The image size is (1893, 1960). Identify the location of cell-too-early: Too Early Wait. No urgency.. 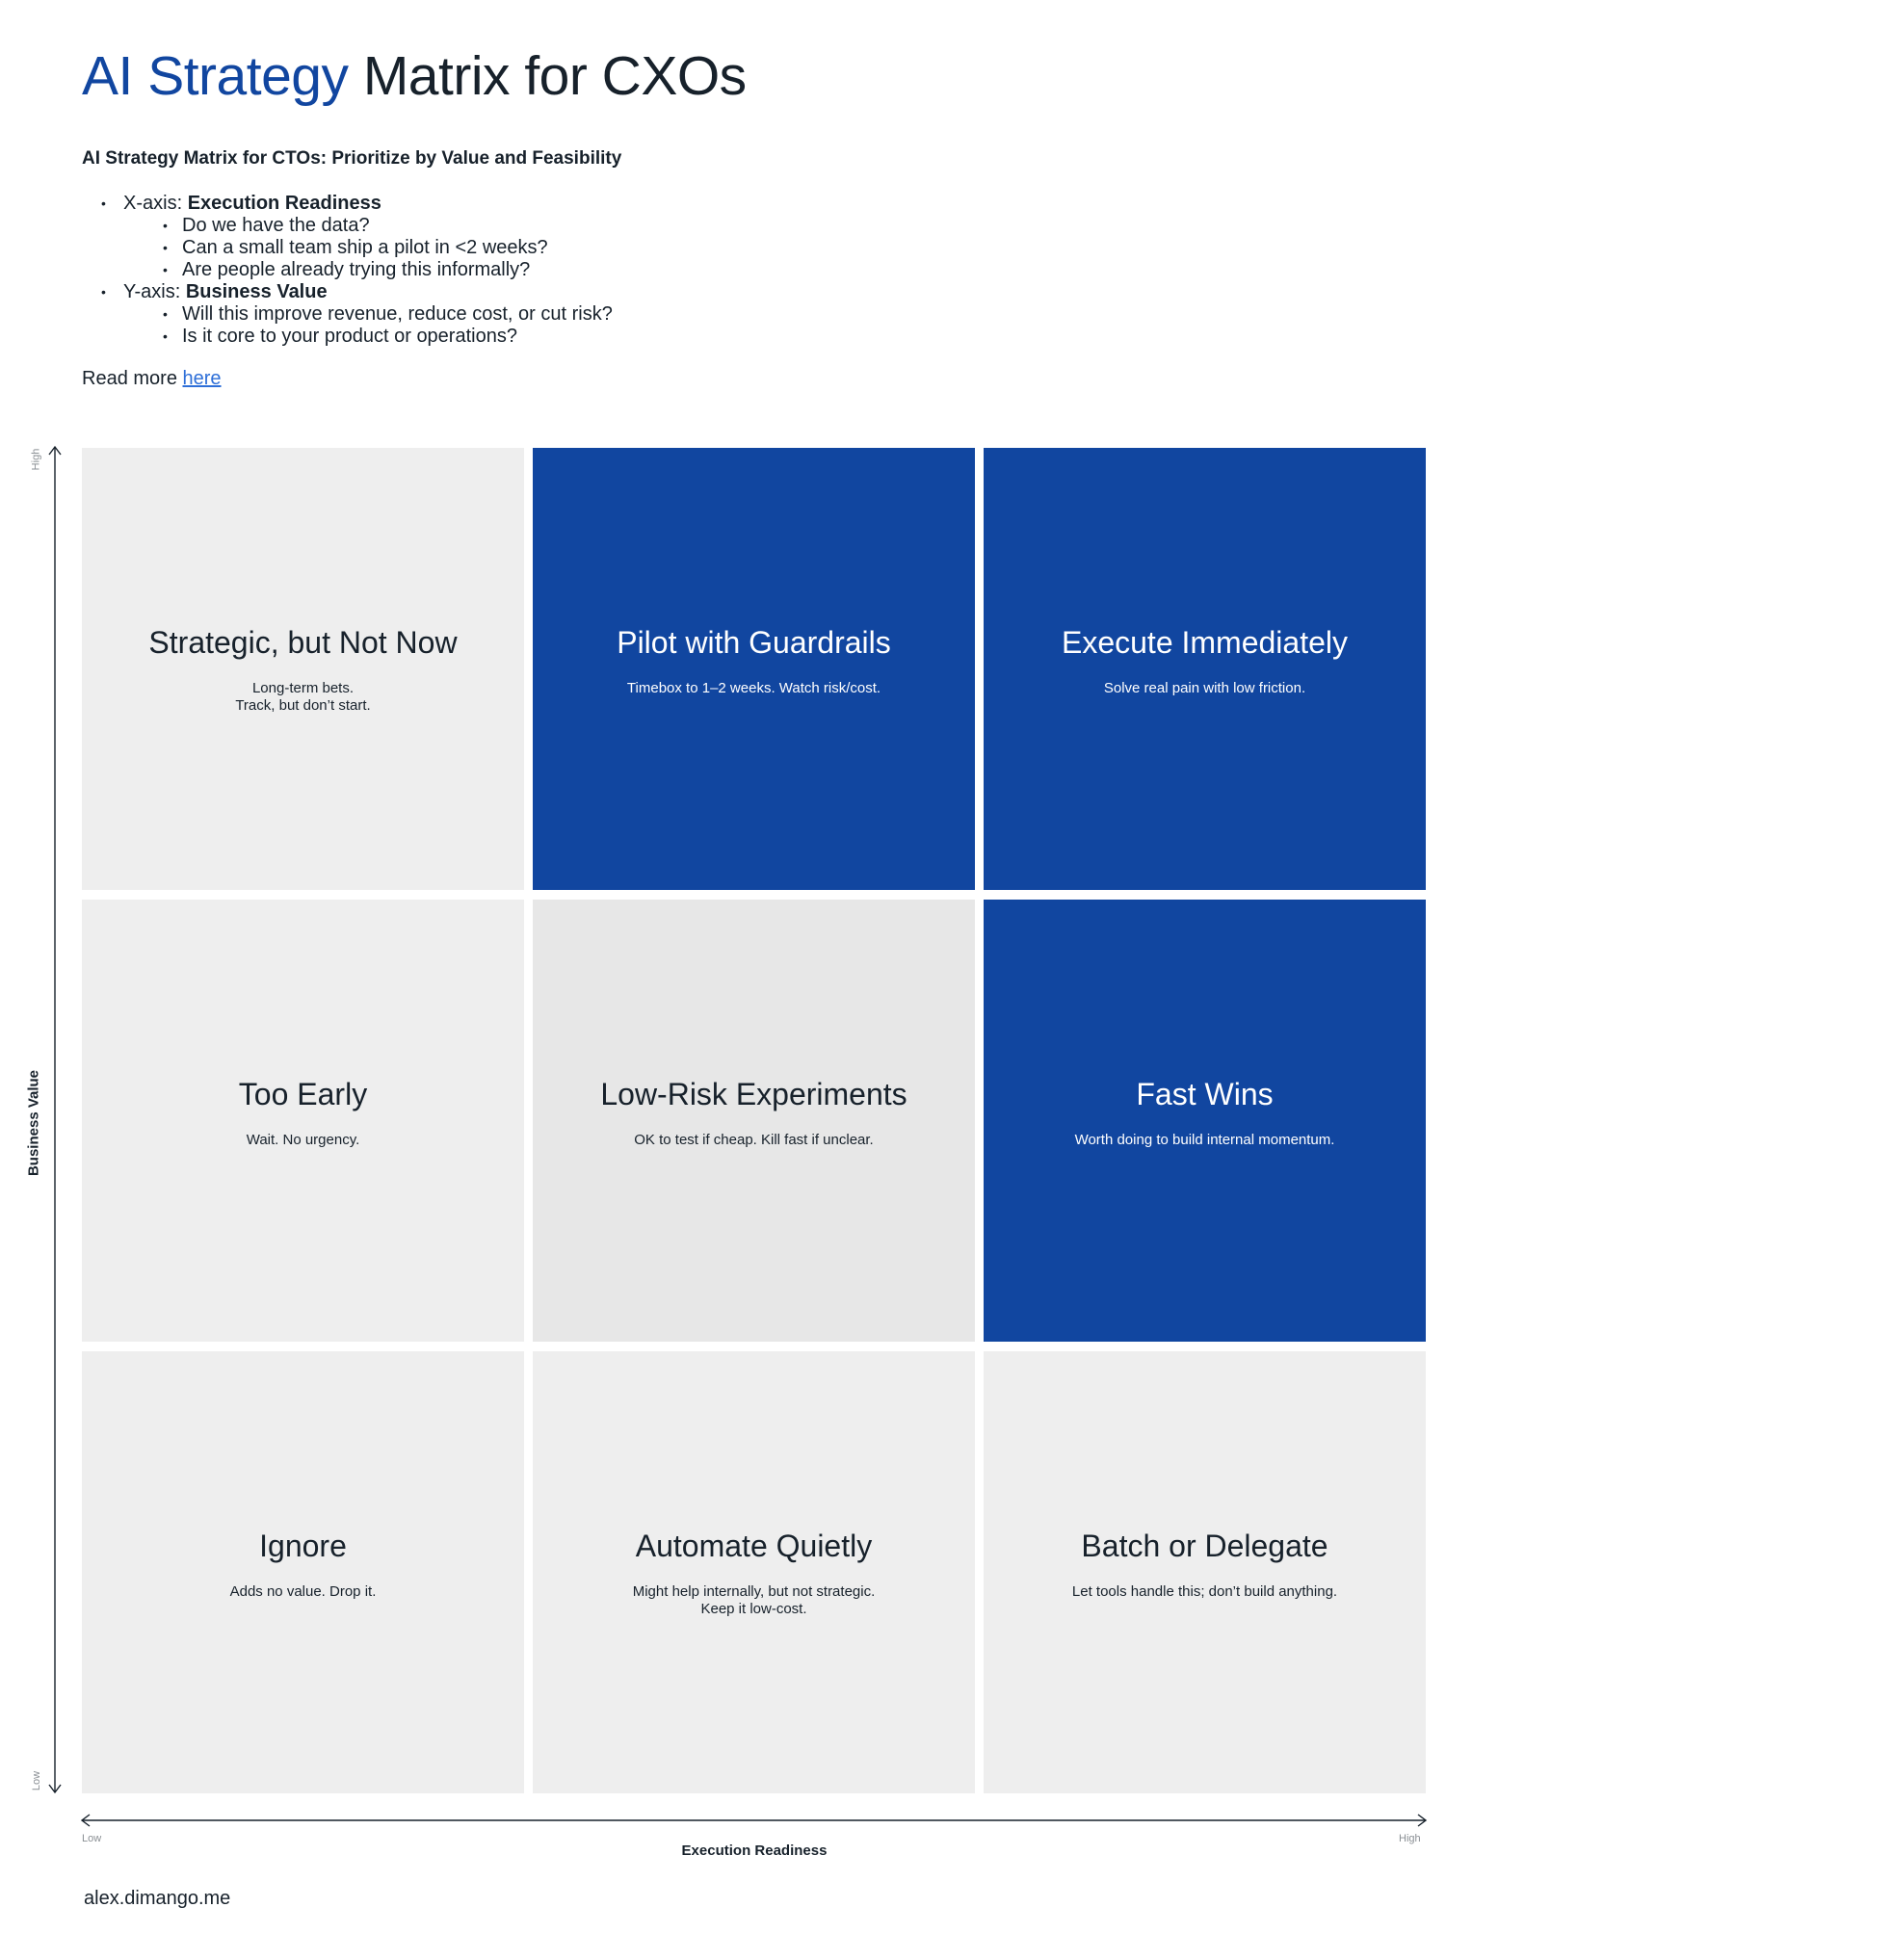
(303, 1121).